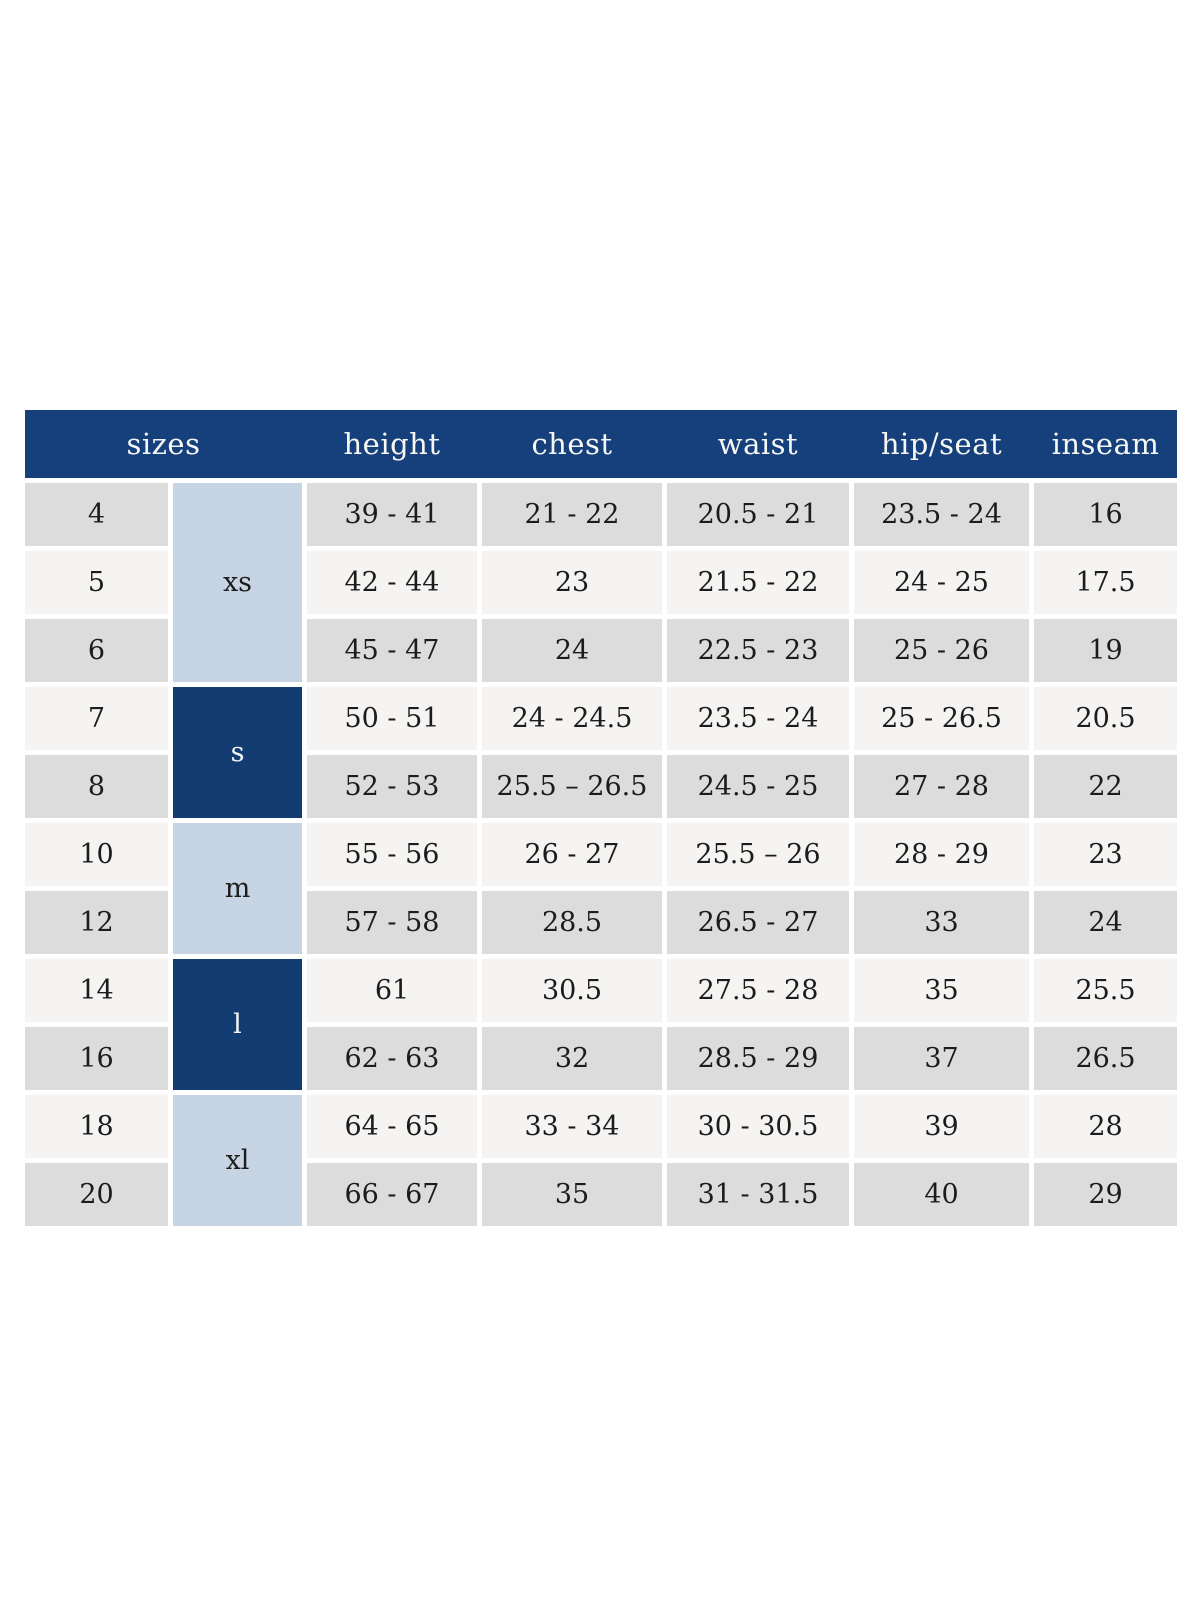 The image size is (1200, 1600). I want to click on table-header-row: sizes height chest waist hip/seat inseam, so click(601, 444).